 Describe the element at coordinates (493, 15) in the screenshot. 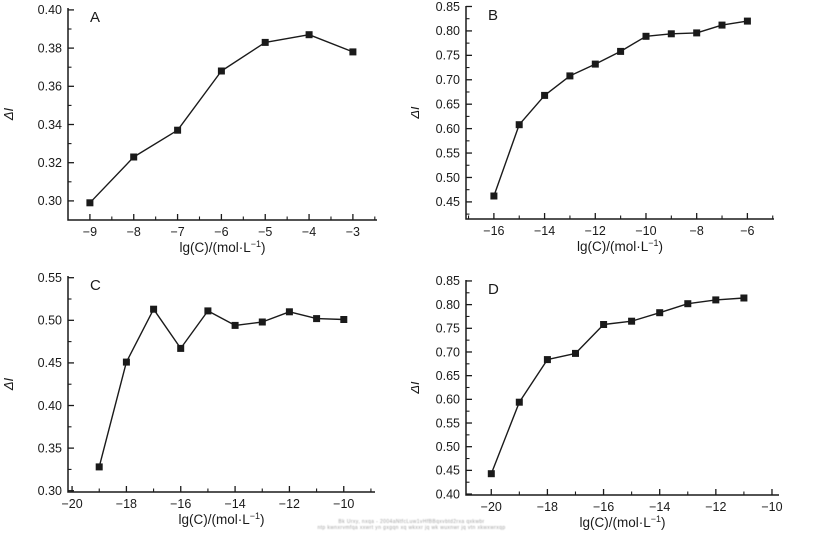

I see `panel-letter: B` at that location.